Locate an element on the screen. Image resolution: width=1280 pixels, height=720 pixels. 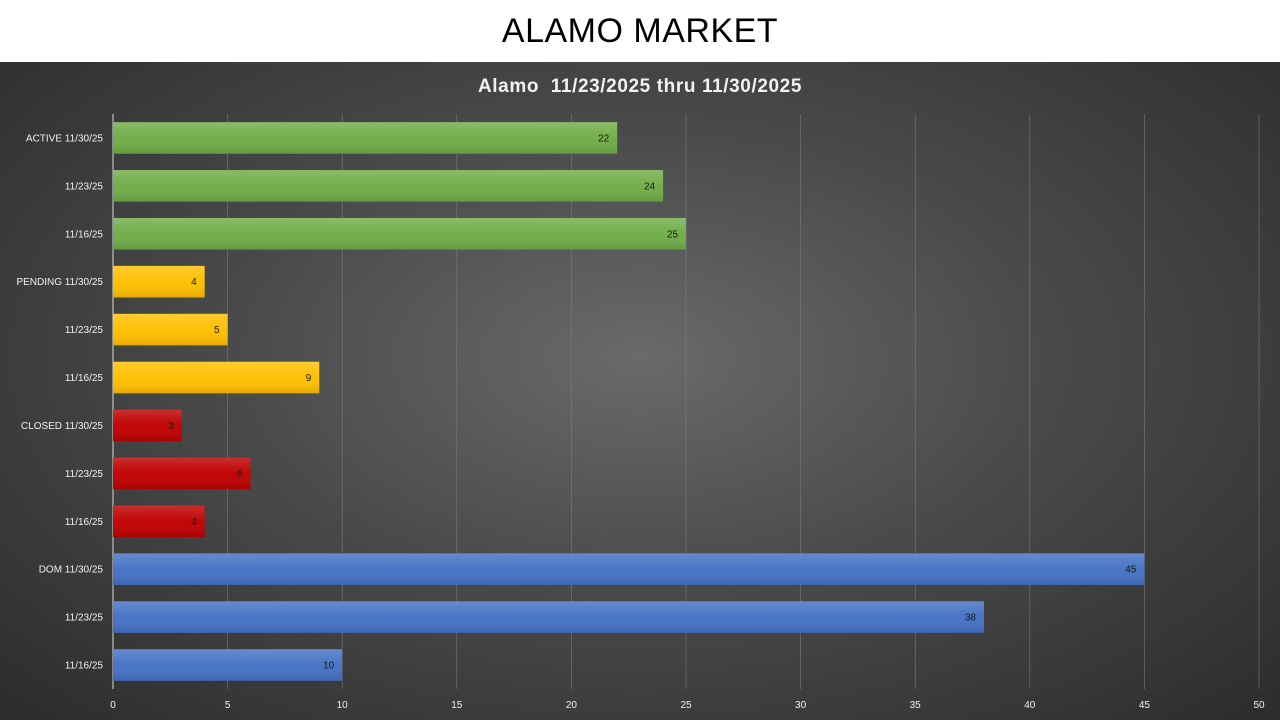
data-label: 3 is located at coordinates (171, 426).